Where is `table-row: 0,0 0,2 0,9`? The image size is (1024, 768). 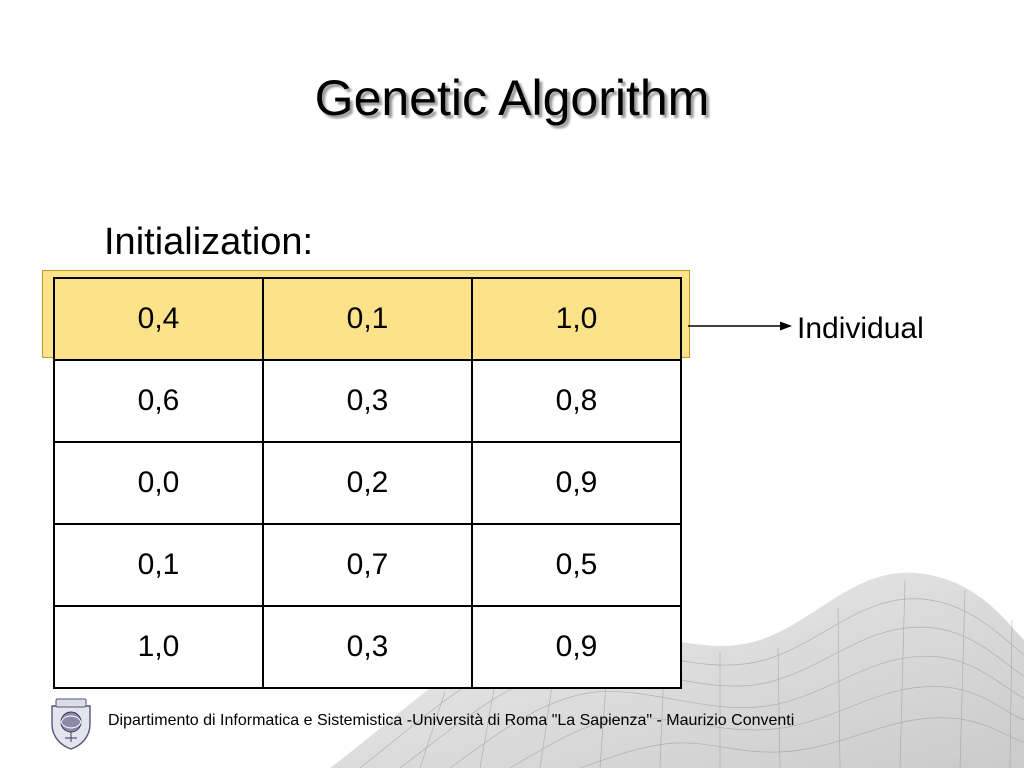
table-row: 0,0 0,2 0,9 is located at coordinates (367, 483).